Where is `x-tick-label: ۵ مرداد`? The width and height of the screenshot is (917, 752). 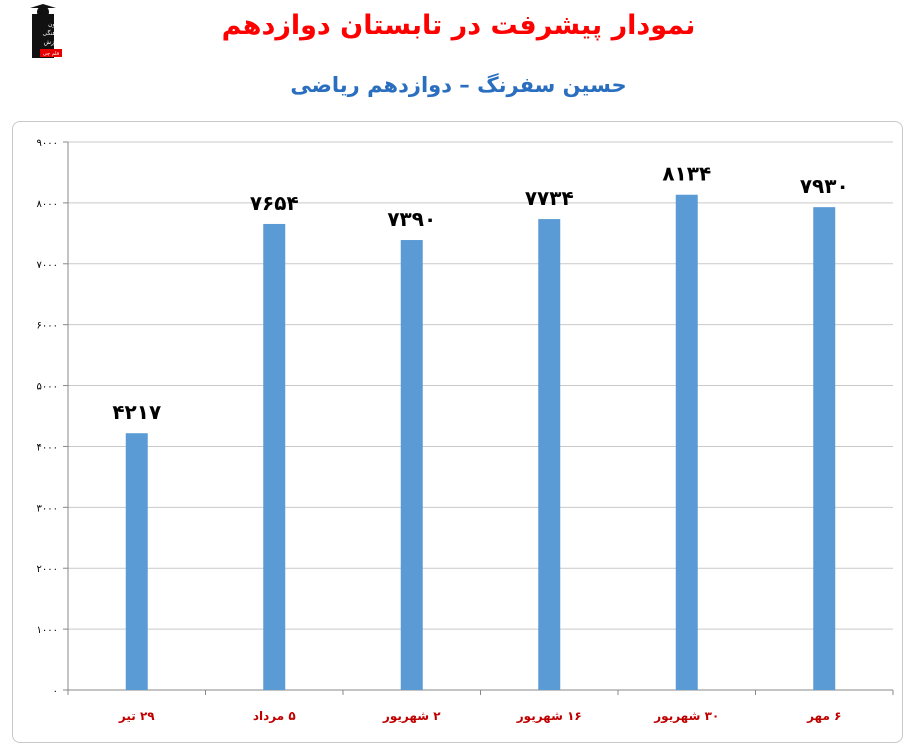
x-tick-label: ۵ مرداد is located at coordinates (274, 716).